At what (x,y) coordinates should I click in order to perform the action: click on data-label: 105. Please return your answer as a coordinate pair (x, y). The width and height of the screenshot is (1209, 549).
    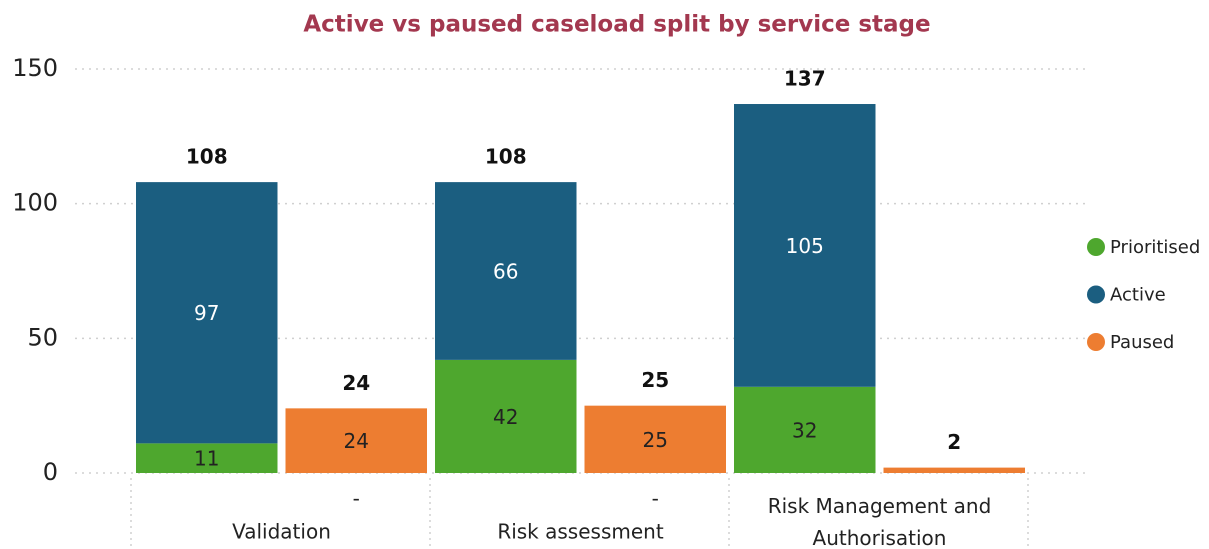
    Looking at the image, I should click on (805, 246).